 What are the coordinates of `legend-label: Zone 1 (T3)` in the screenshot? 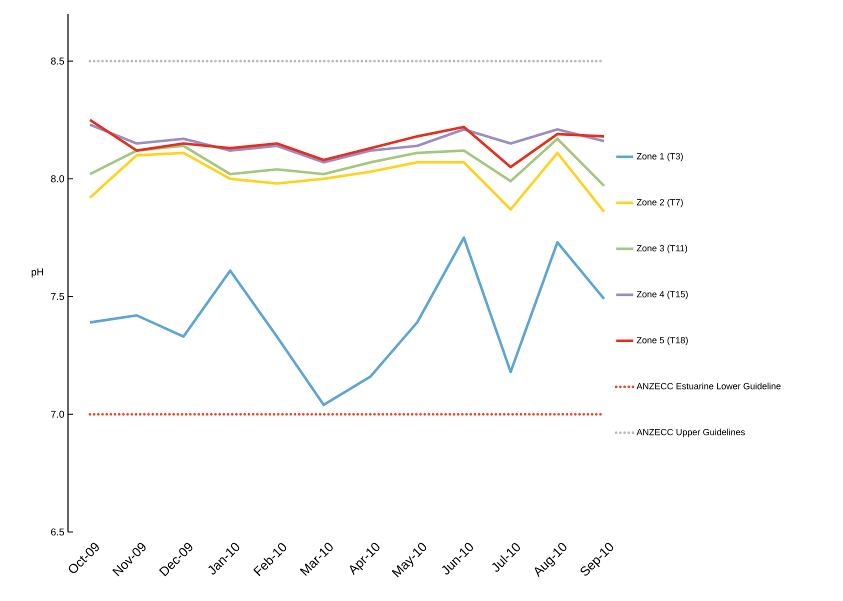 It's located at (659, 157).